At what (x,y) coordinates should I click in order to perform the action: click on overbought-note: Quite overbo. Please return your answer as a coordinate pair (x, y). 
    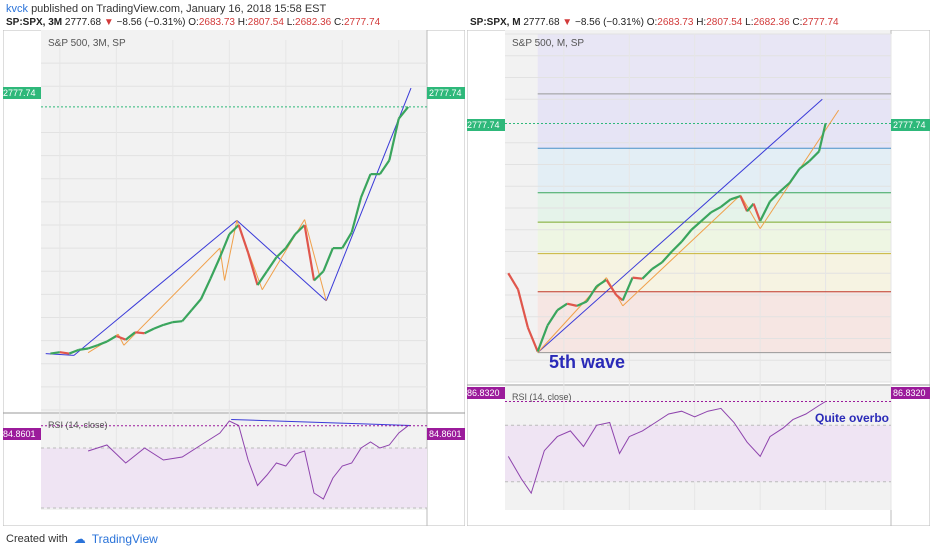
    Looking at the image, I should click on (852, 418).